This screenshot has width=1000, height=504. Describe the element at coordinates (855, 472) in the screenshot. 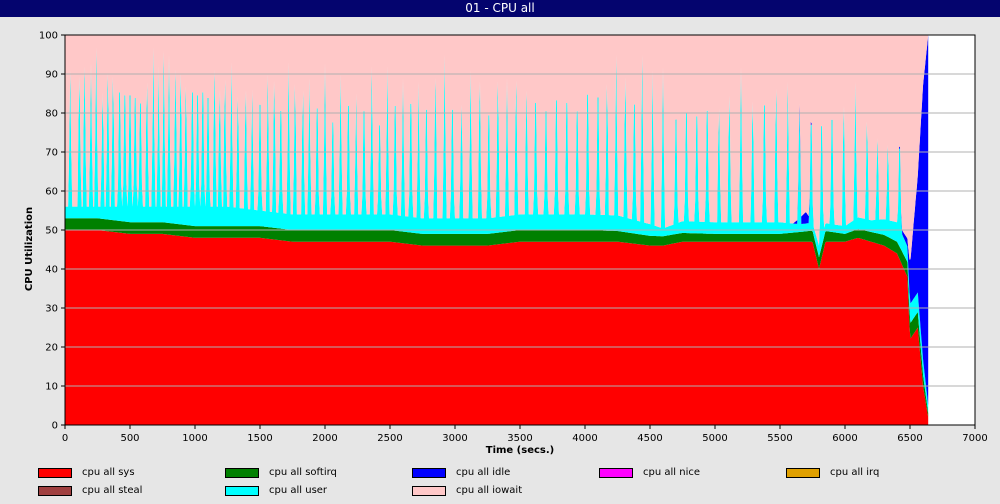

I see `legend-label: cpu all irq` at that location.